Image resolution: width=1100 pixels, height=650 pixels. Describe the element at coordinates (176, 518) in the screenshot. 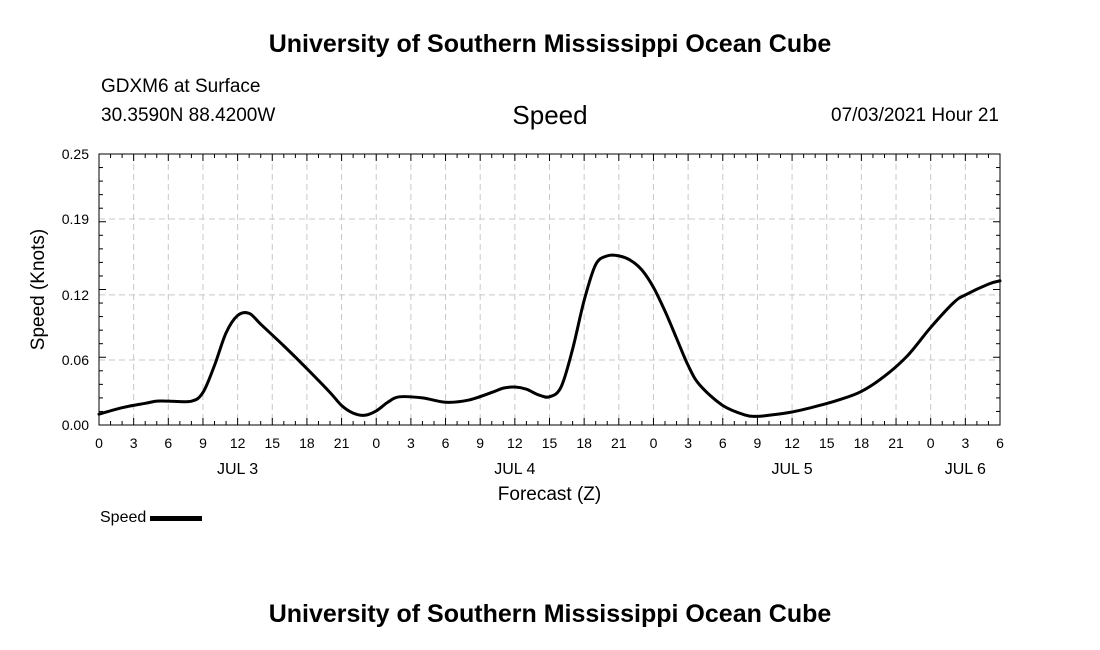

I see `legend-line-swatch` at that location.